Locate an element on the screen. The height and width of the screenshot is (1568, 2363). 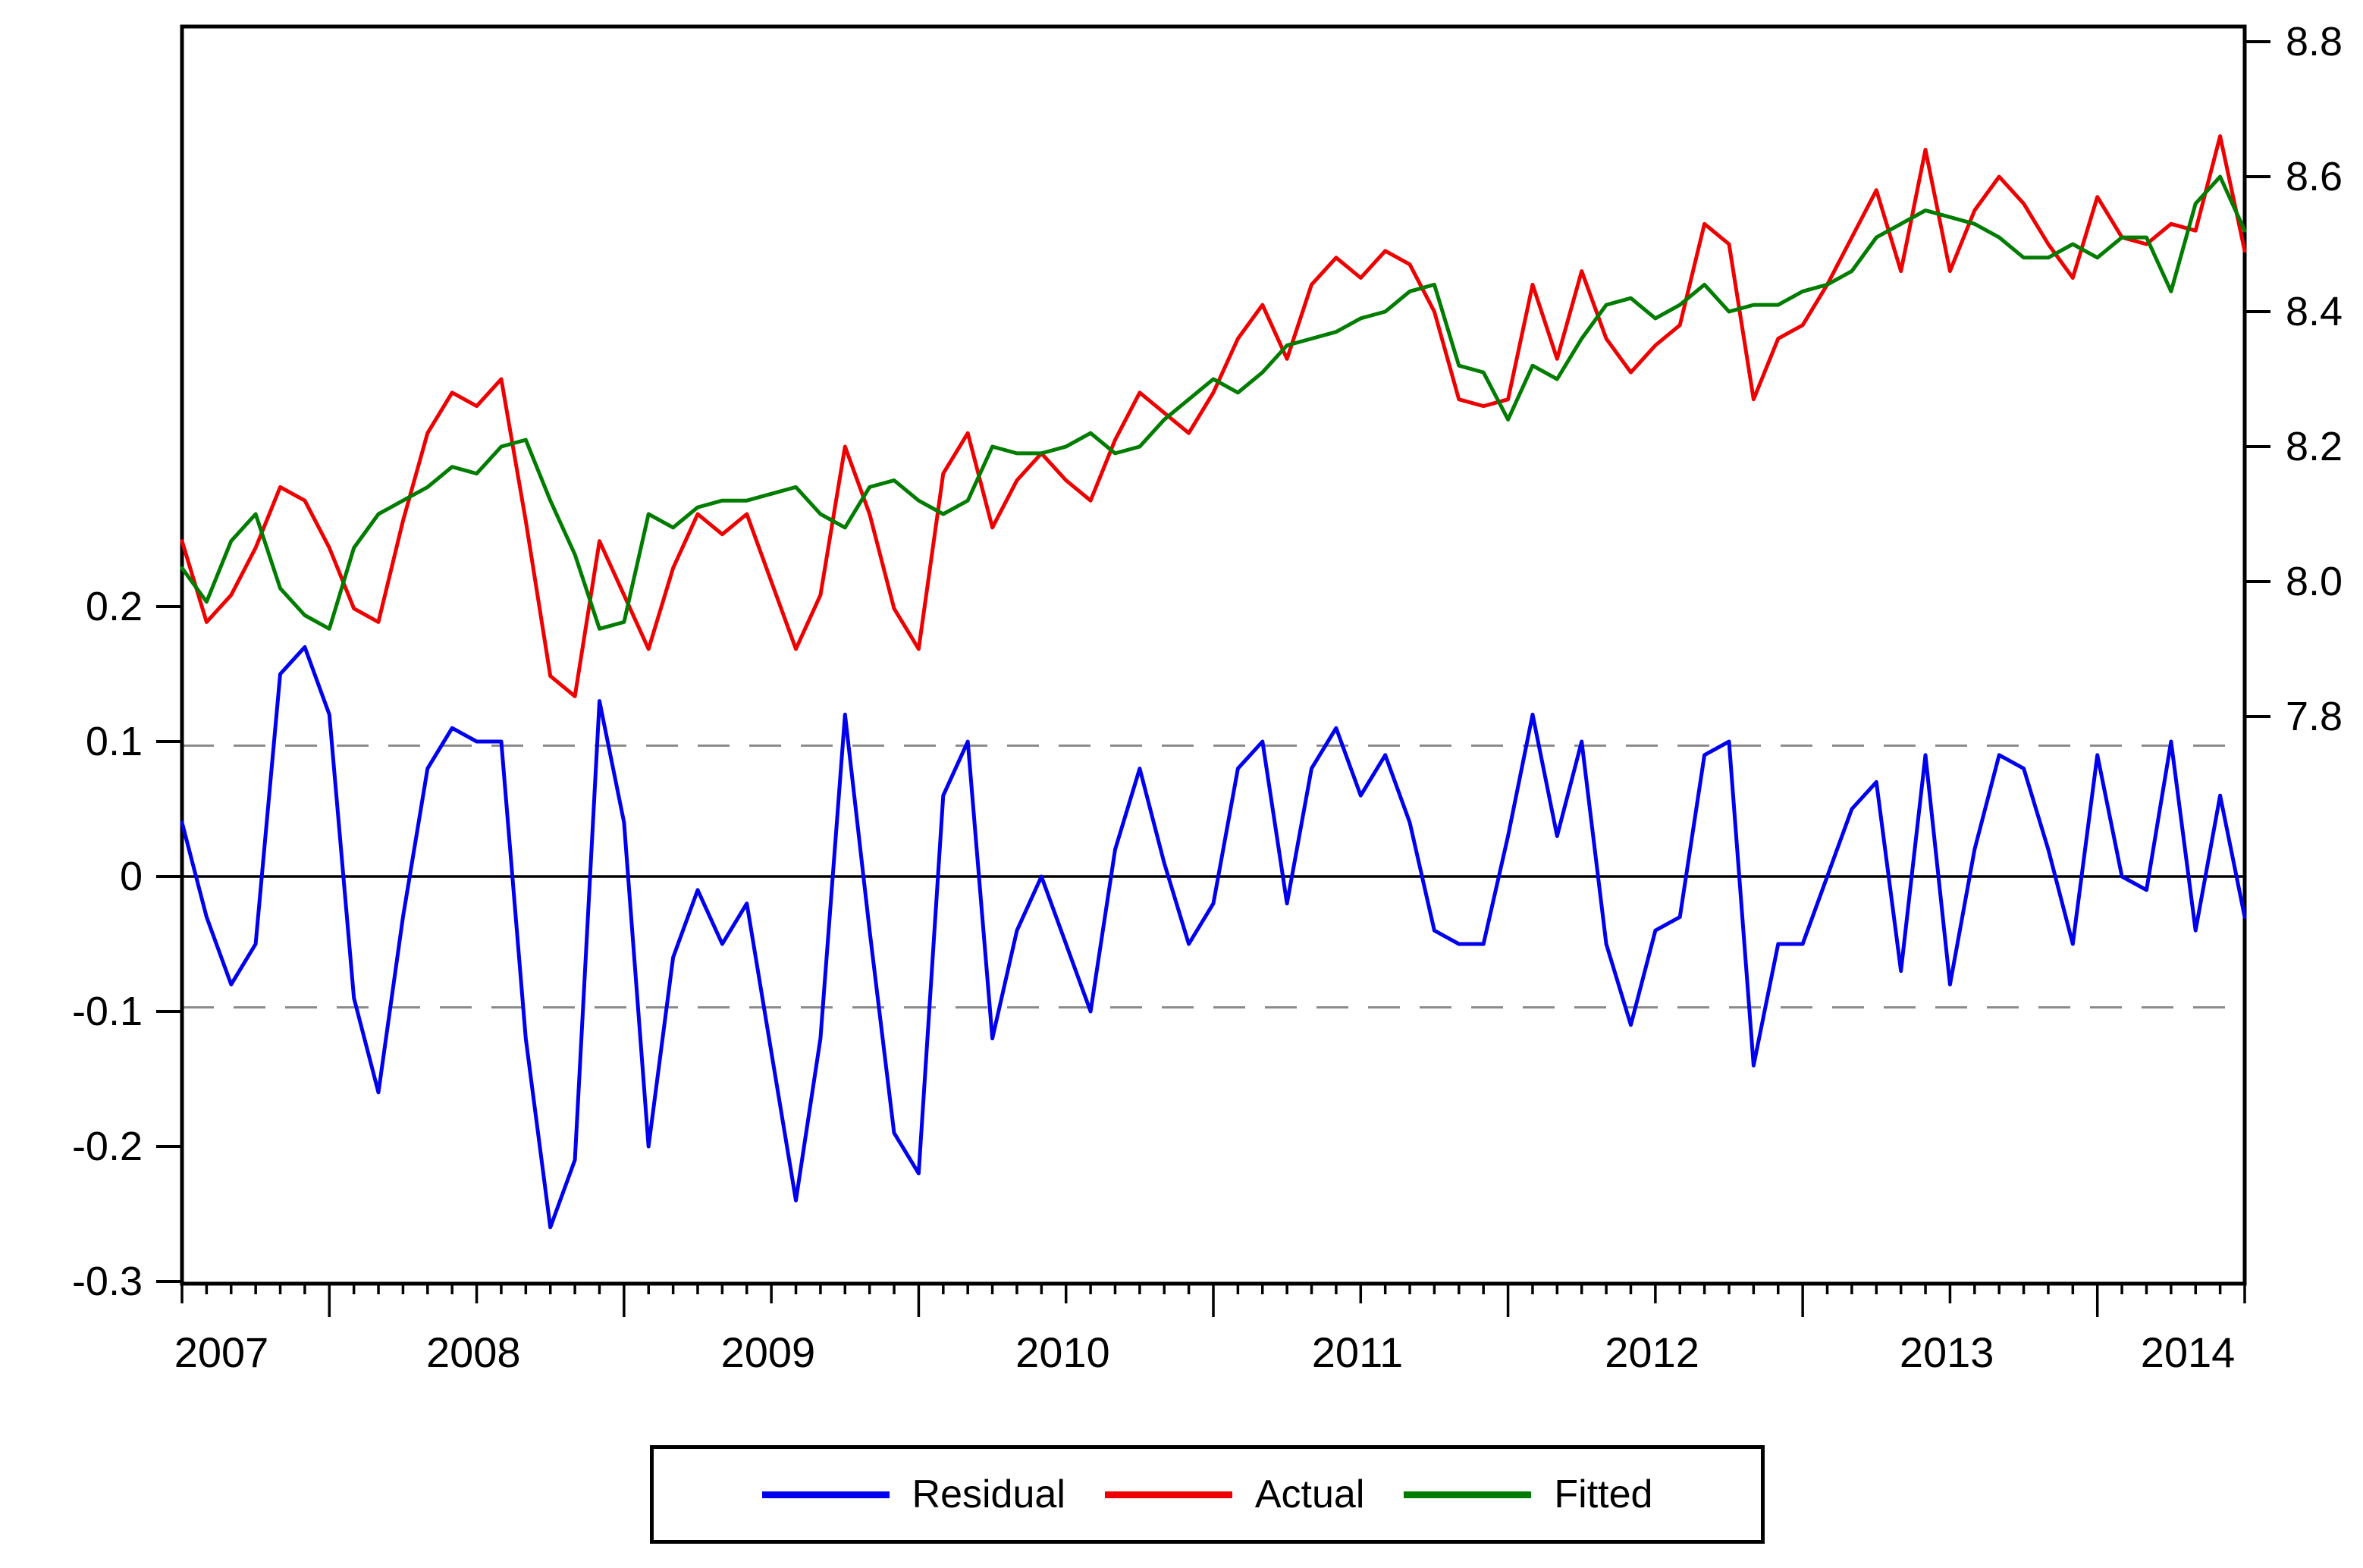
residual-line-swatch is located at coordinates (825, 1495).